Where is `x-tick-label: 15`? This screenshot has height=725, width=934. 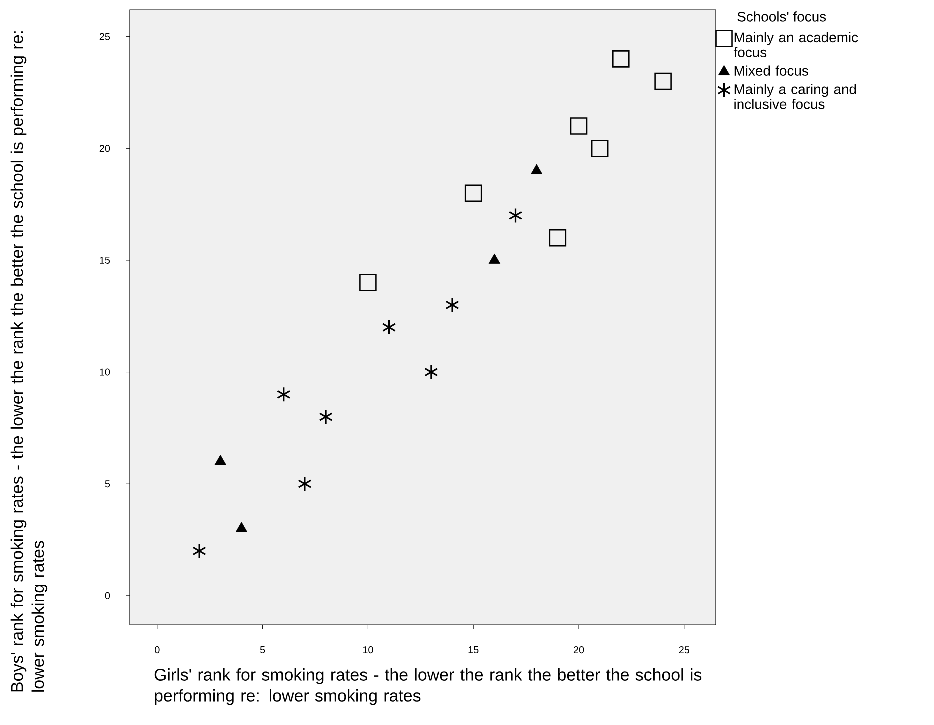
x-tick-label: 15 is located at coordinates (473, 650).